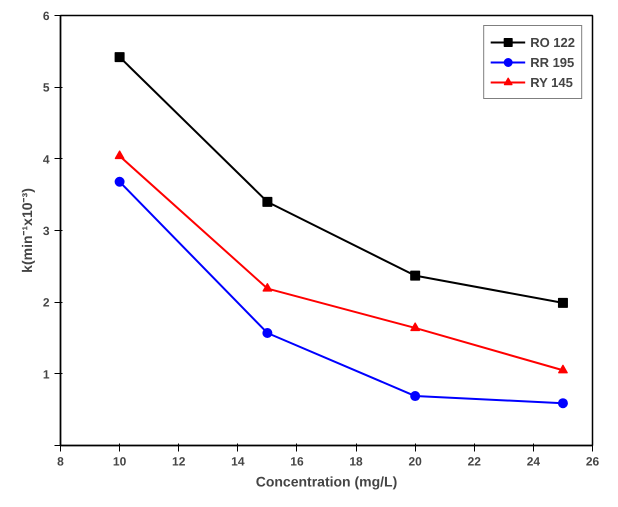  What do you see at coordinates (475, 461) in the screenshot?
I see `x-tick-label: 22` at bounding box center [475, 461].